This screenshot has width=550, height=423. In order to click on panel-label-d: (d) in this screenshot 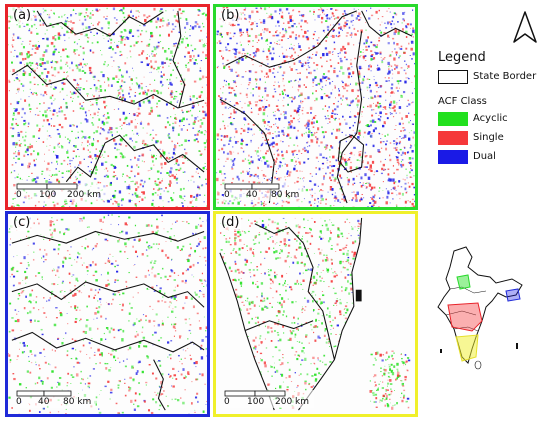, I will do `click(230, 223)`.